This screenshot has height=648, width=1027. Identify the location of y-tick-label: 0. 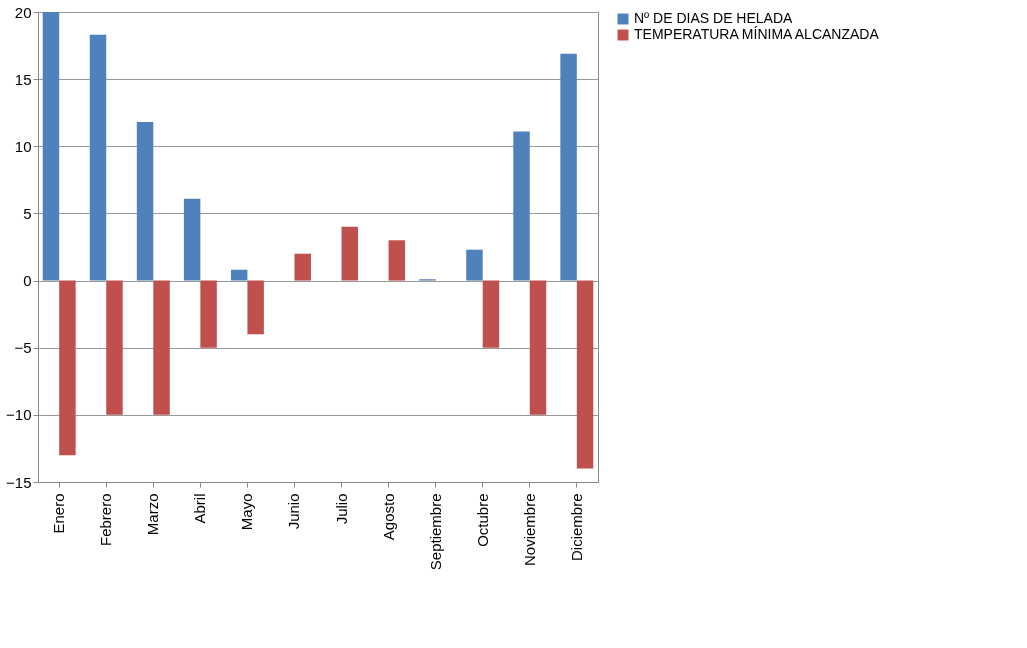
(27, 281).